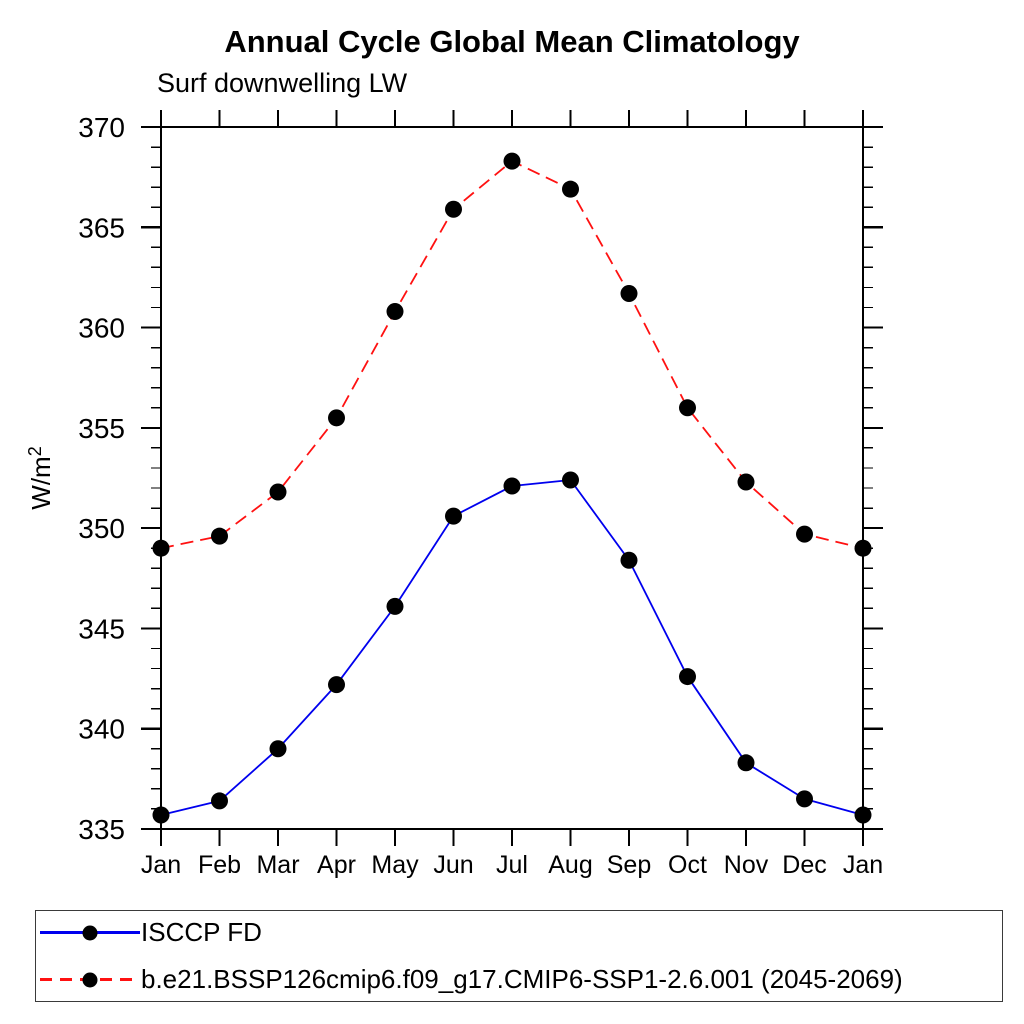  Describe the element at coordinates (282, 83) in the screenshot. I see `chart-subtitle: Surf downwelling LW` at that location.